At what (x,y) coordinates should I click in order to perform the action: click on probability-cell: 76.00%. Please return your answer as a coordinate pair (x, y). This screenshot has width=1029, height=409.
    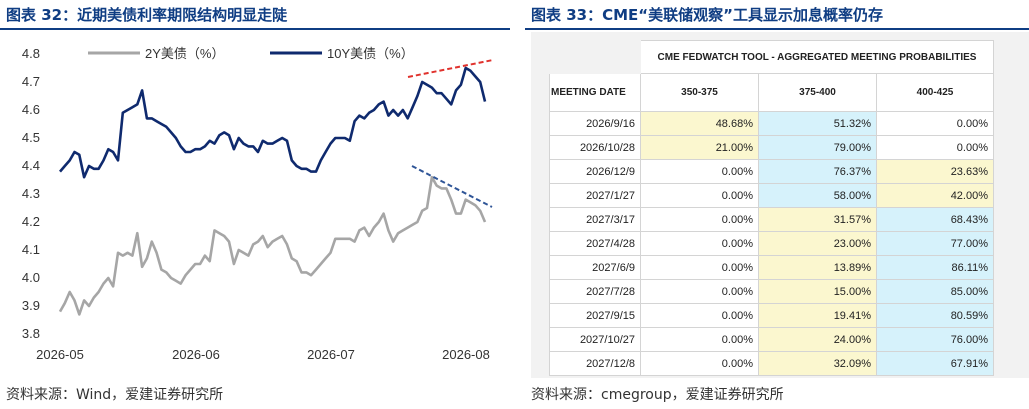
    Looking at the image, I should click on (935, 339).